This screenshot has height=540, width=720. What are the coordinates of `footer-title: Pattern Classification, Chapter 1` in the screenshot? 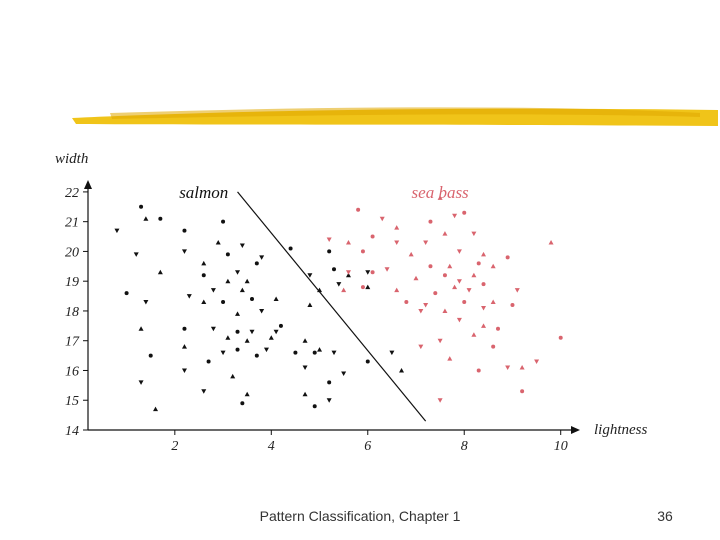 It's located at (360, 516).